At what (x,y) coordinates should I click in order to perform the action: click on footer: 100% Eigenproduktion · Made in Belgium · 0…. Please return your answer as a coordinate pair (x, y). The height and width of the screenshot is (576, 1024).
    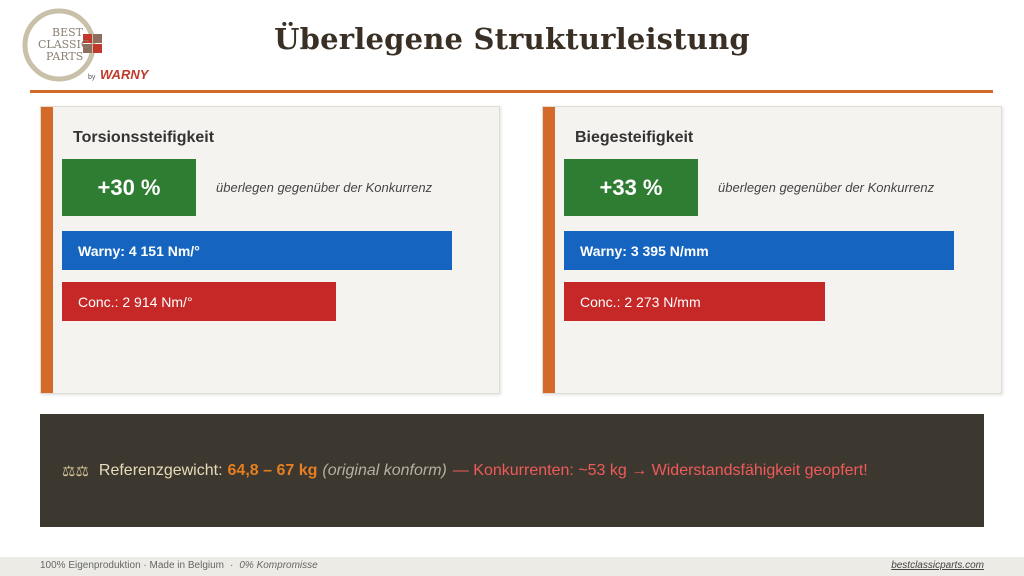
    Looking at the image, I should click on (512, 566).